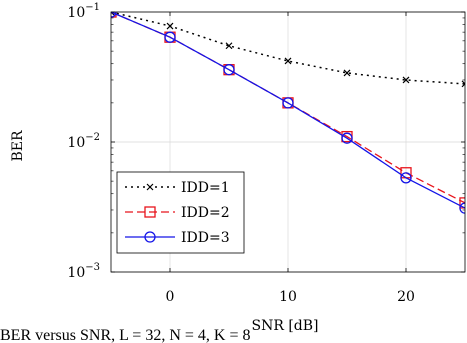 The image size is (467, 343). What do you see at coordinates (177, 238) in the screenshot?
I see `legend-entry: IDD=3` at bounding box center [177, 238].